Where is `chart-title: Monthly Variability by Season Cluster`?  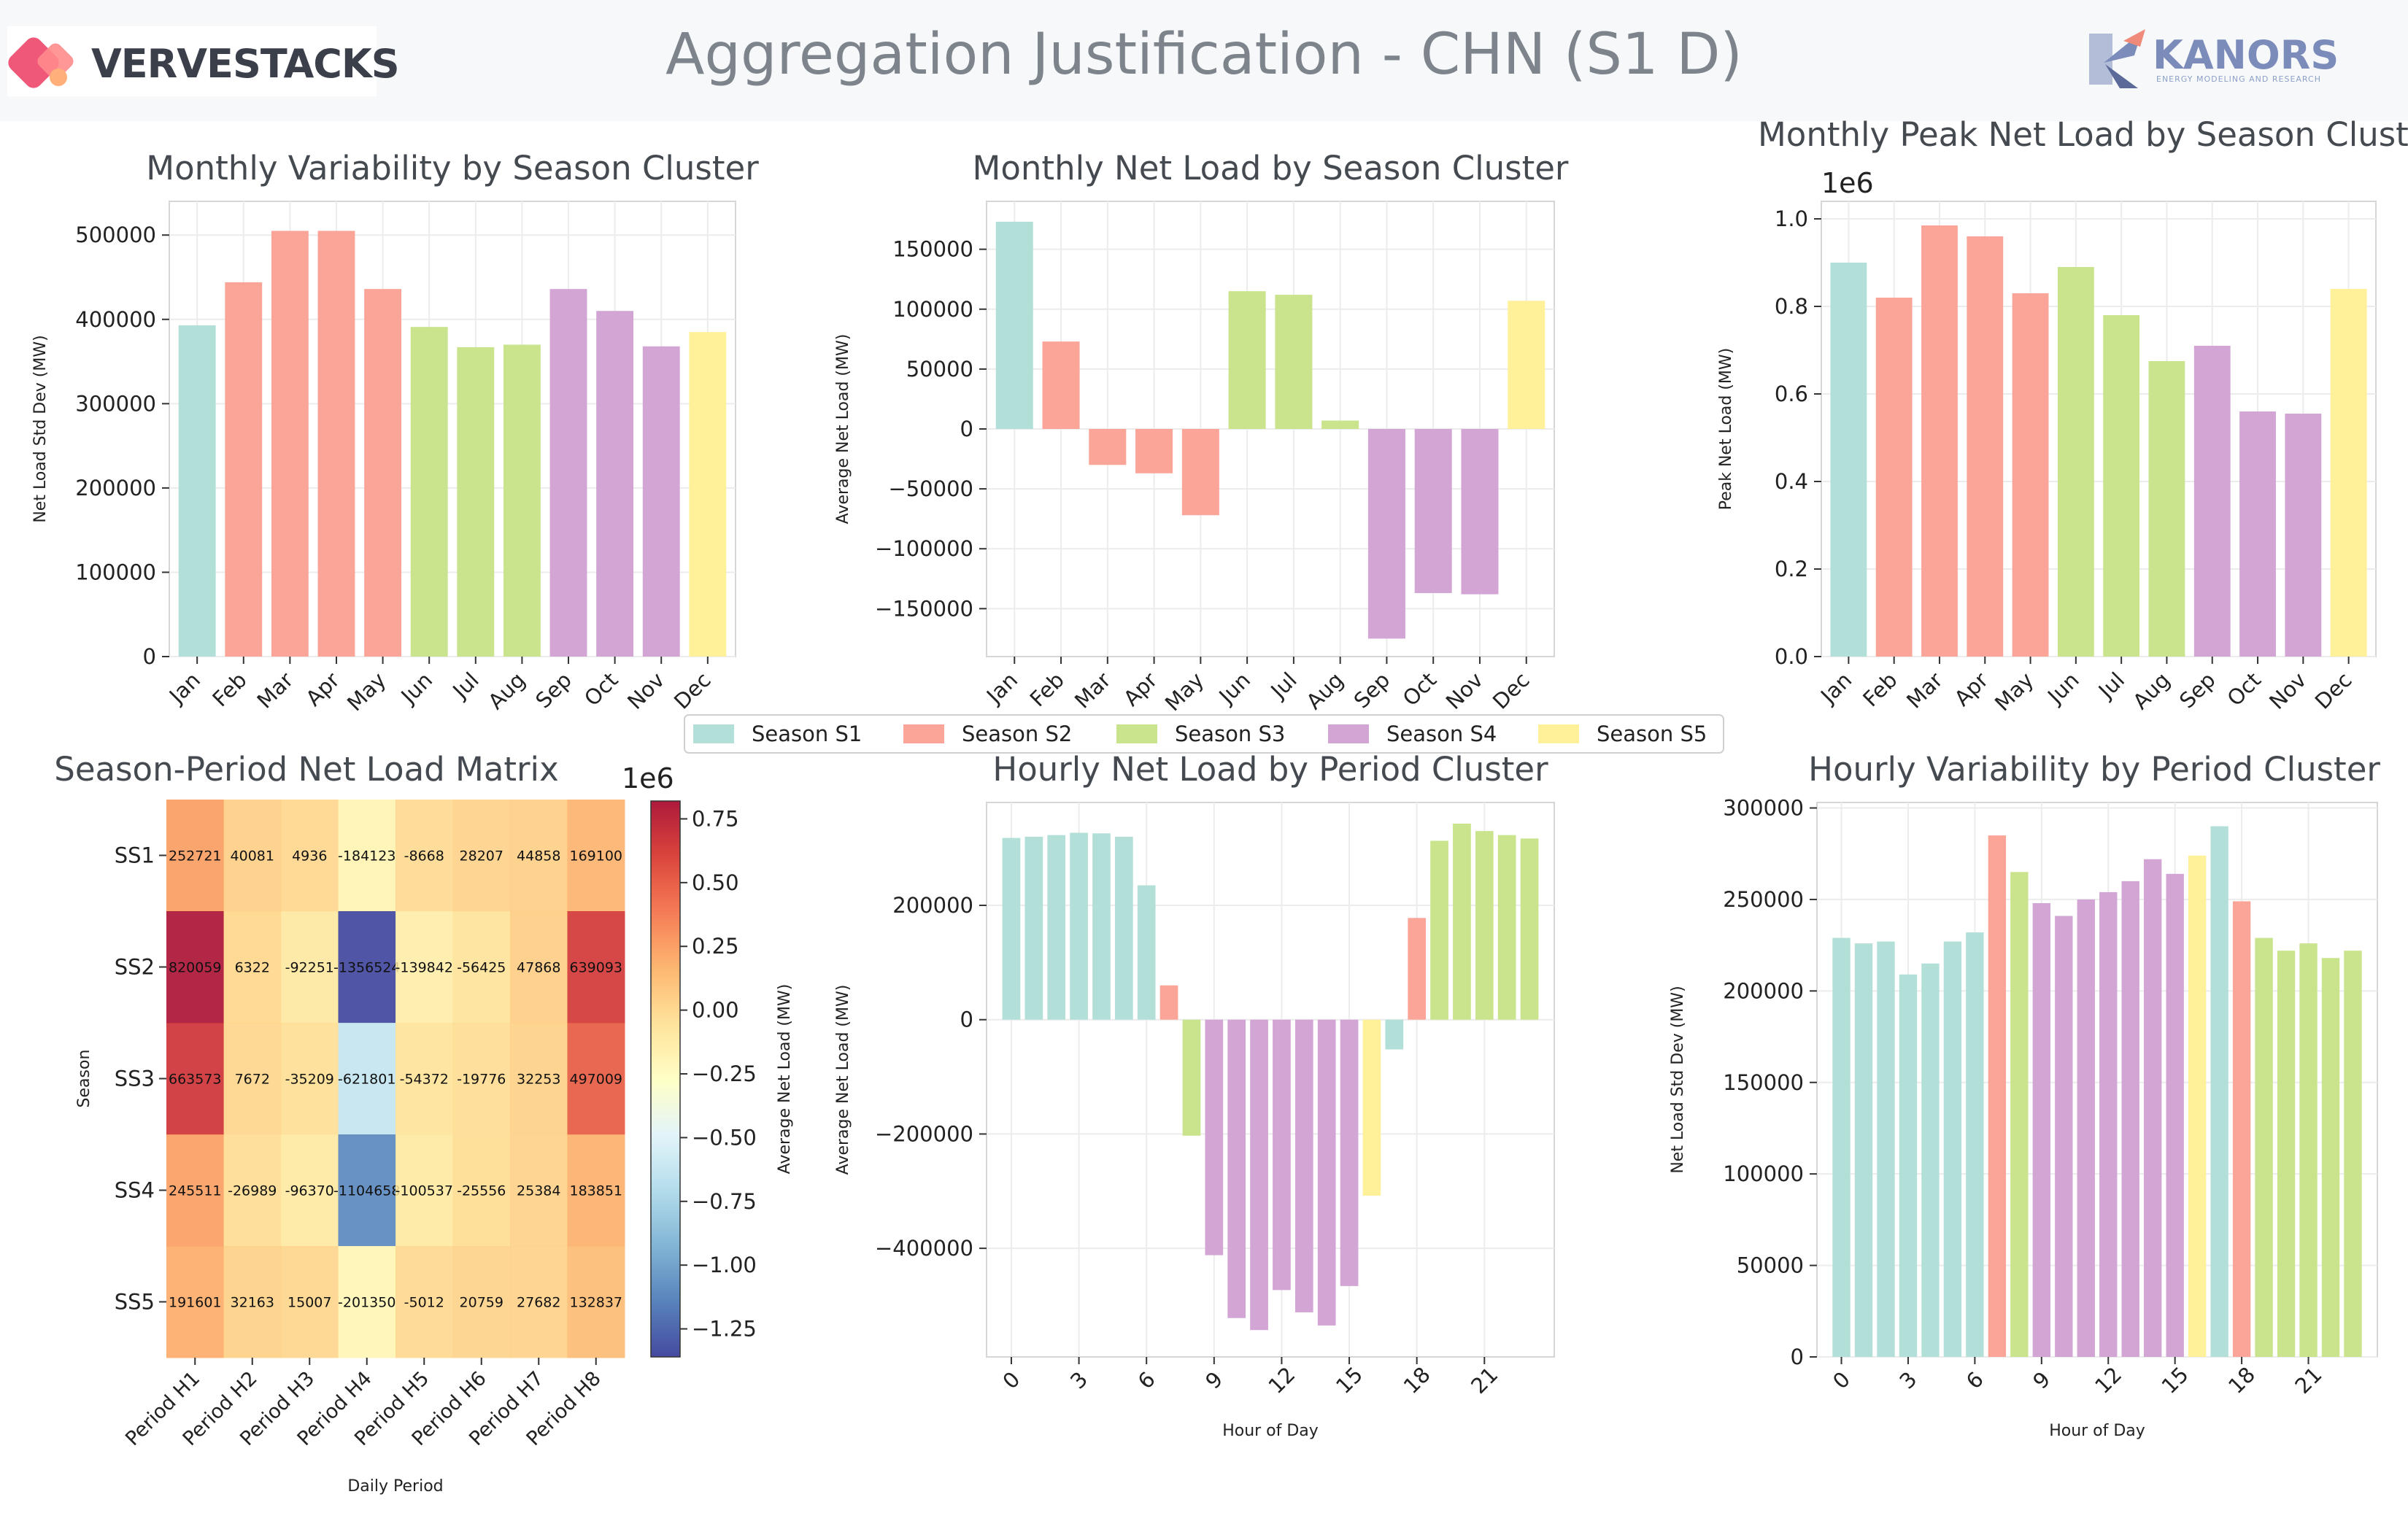 chart-title: Monthly Variability by Season Cluster is located at coordinates (452, 168).